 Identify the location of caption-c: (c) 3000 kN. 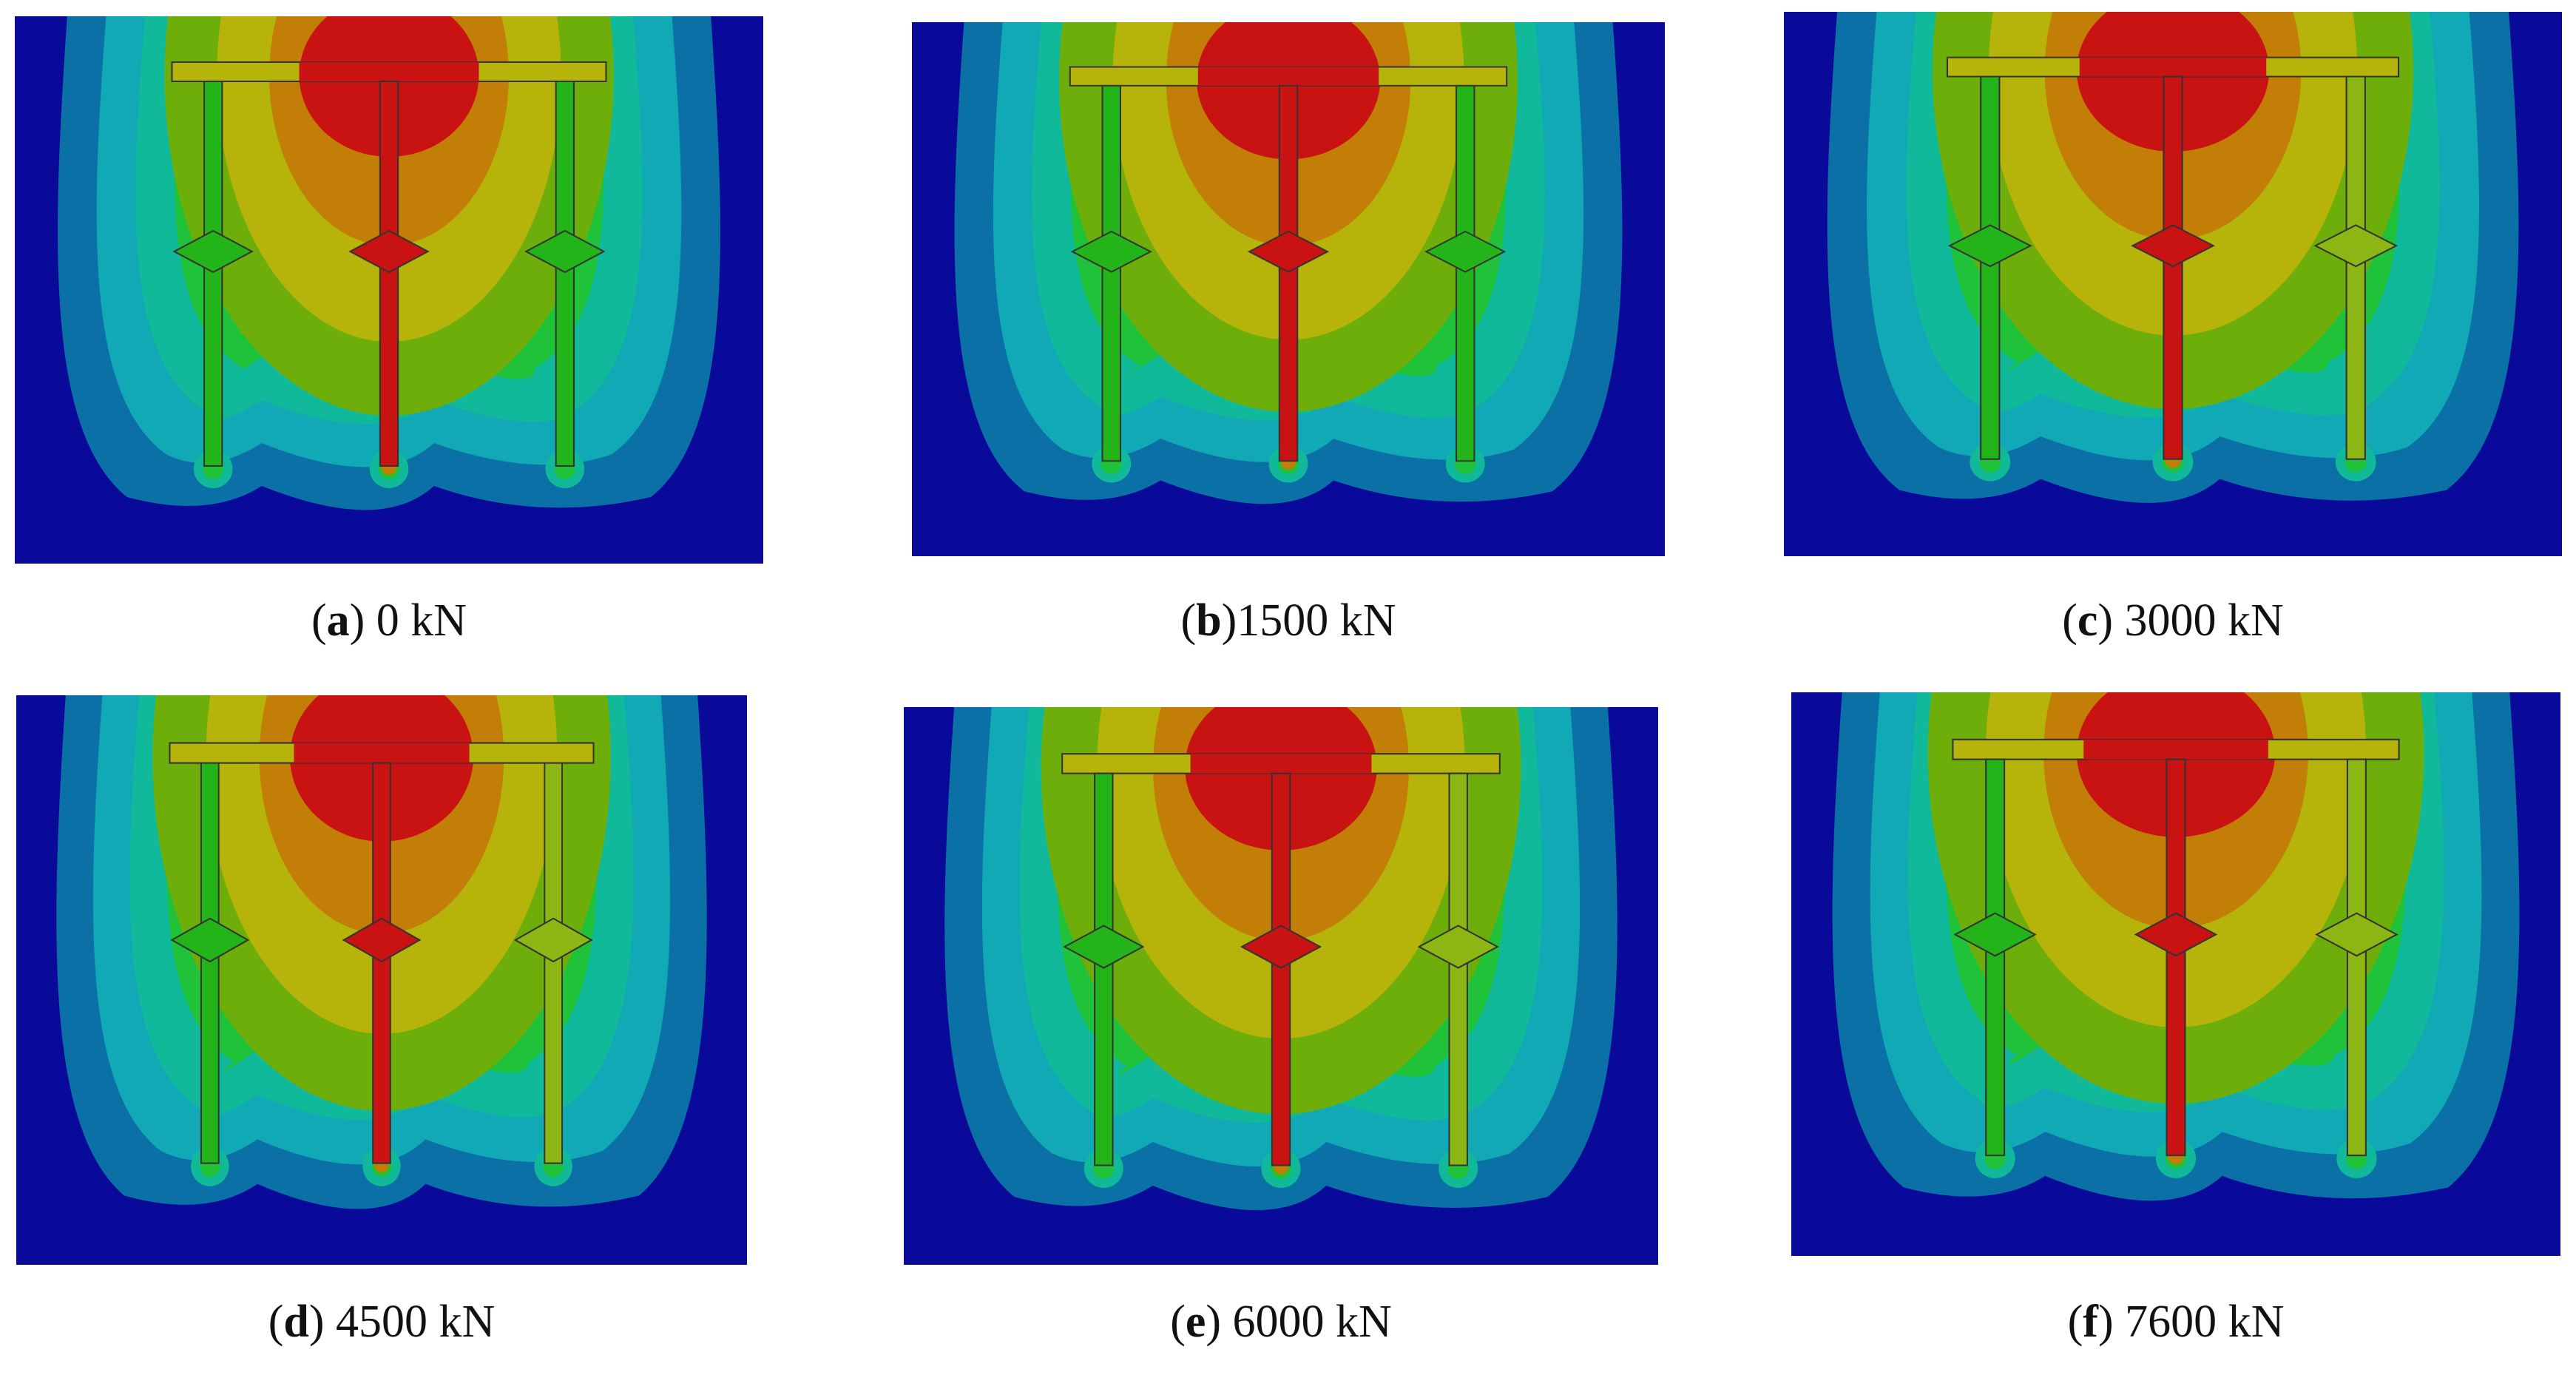
(2173, 620).